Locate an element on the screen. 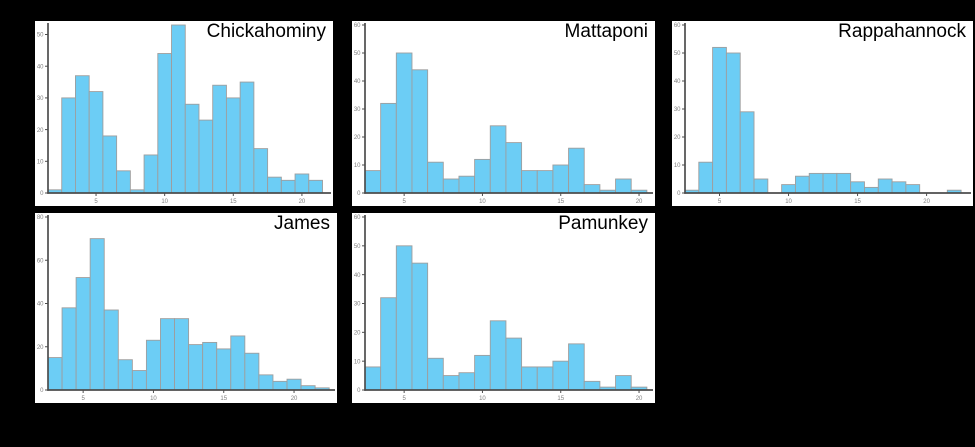 This screenshot has height=447, width=975. histogram-panel-mattaponi: Mattaponi 0 10 20 30 40 50 60 5 10 15 20 is located at coordinates (503, 113).